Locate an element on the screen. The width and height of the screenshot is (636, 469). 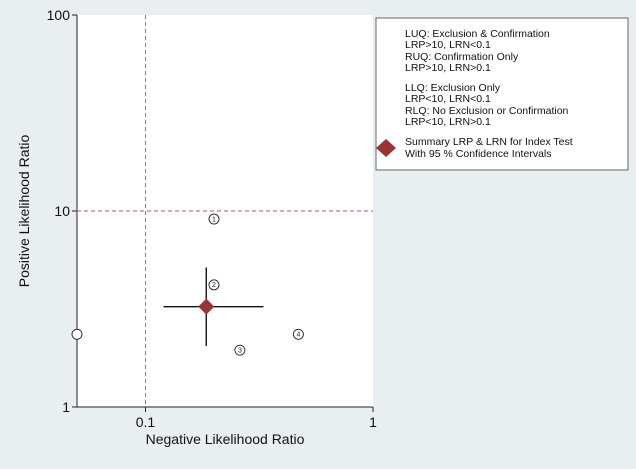
x-tick-label: 1 is located at coordinates (373, 422).